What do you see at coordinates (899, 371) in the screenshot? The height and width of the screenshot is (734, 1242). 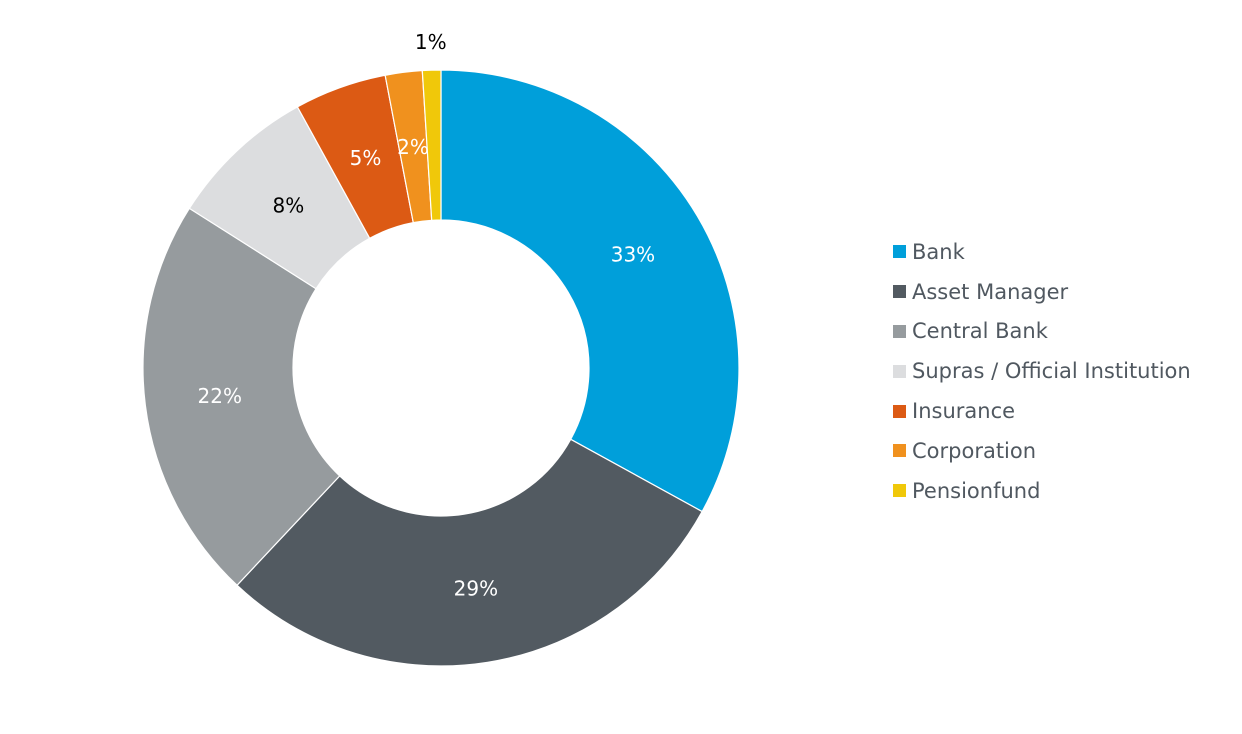 I see `legend-swatch-supras-official-institution` at bounding box center [899, 371].